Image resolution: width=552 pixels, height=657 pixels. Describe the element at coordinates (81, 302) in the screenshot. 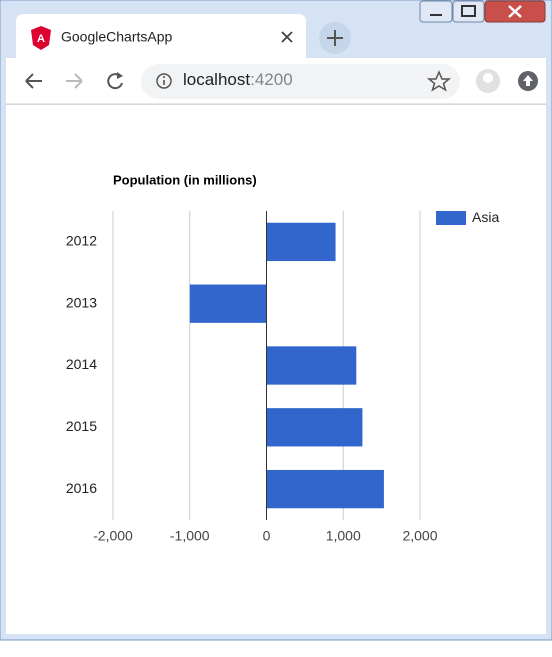

I see `y-tick-label: 2013` at that location.